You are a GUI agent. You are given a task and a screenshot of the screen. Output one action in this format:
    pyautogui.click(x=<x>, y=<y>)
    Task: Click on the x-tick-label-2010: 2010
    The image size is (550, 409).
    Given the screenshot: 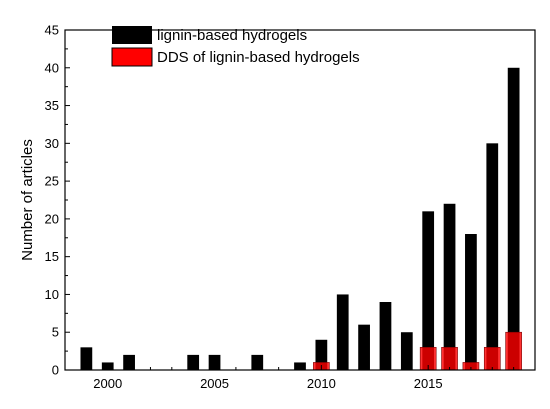 What is the action you would take?
    pyautogui.click(x=321, y=383)
    